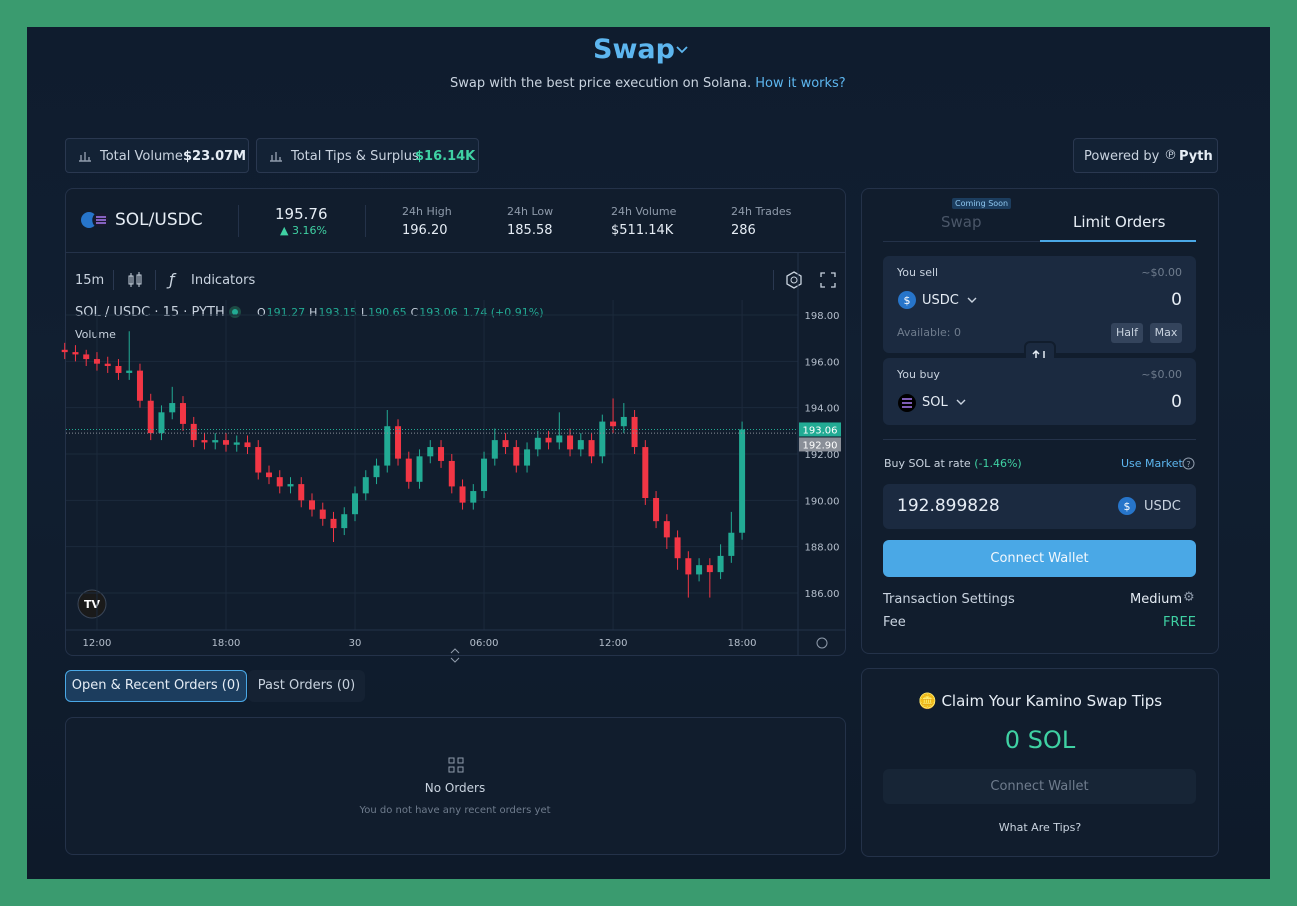 Image resolution: width=1297 pixels, height=906 pixels. What do you see at coordinates (1162, 506) in the screenshot?
I see `rate-token: USDC` at bounding box center [1162, 506].